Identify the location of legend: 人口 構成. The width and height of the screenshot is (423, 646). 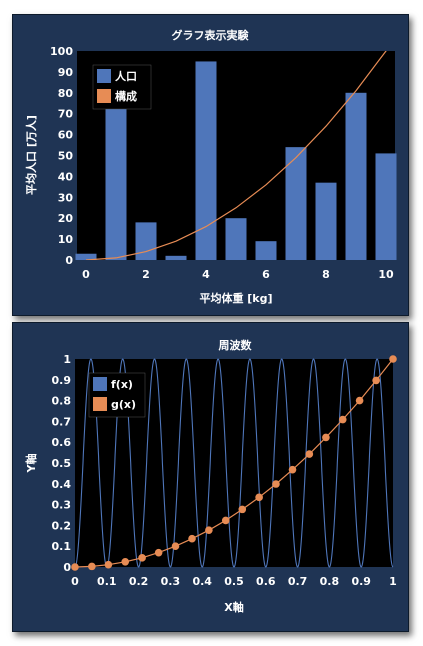
(122, 87).